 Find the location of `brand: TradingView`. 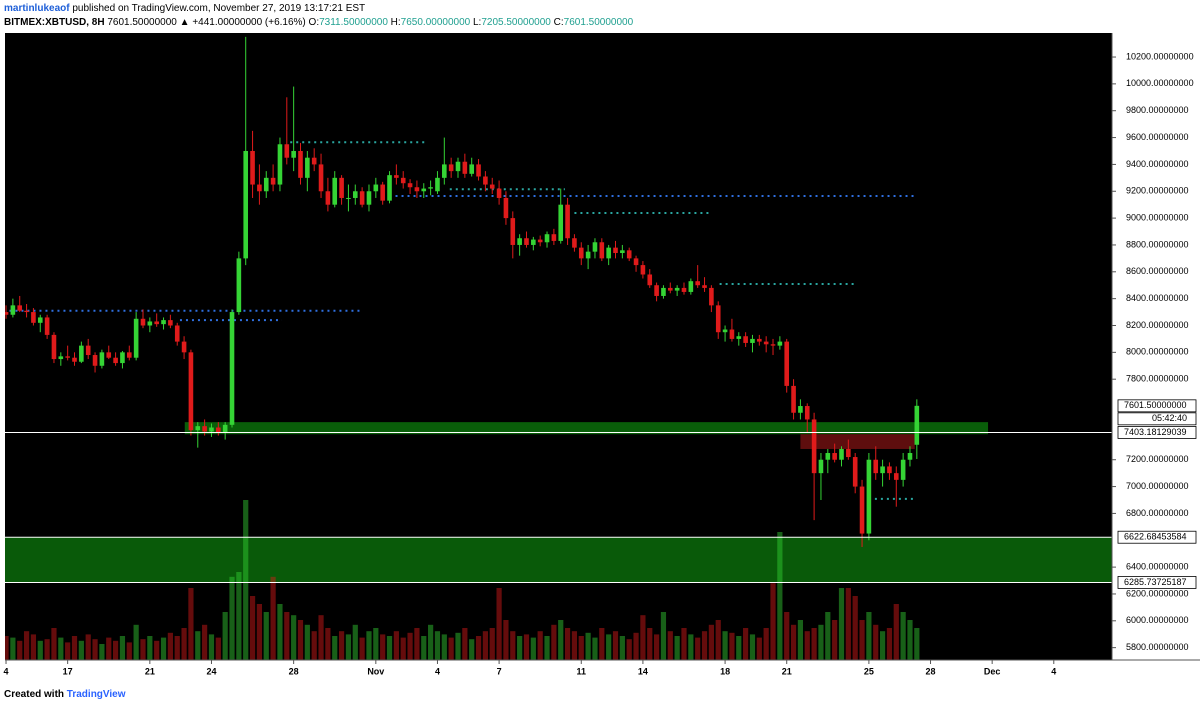

brand: TradingView is located at coordinates (96, 694).